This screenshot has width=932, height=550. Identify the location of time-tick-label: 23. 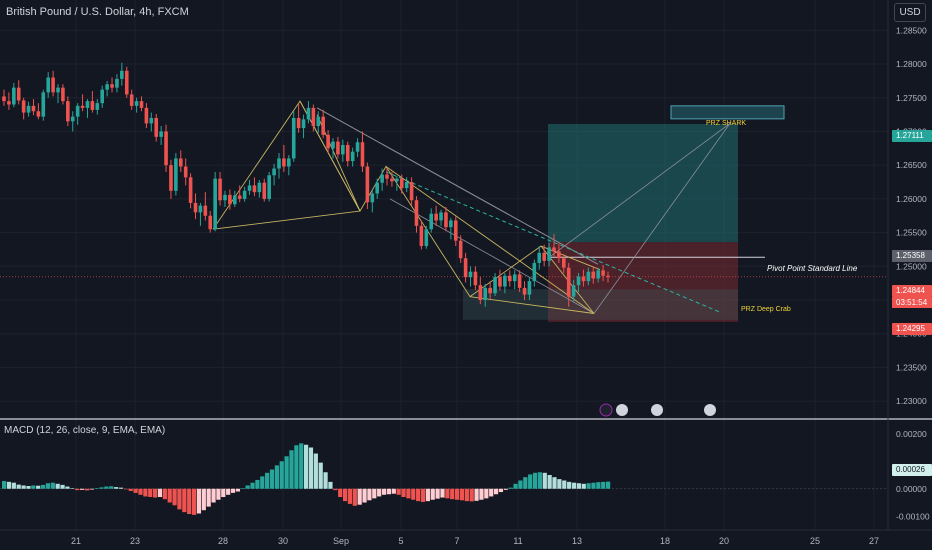
(135, 541).